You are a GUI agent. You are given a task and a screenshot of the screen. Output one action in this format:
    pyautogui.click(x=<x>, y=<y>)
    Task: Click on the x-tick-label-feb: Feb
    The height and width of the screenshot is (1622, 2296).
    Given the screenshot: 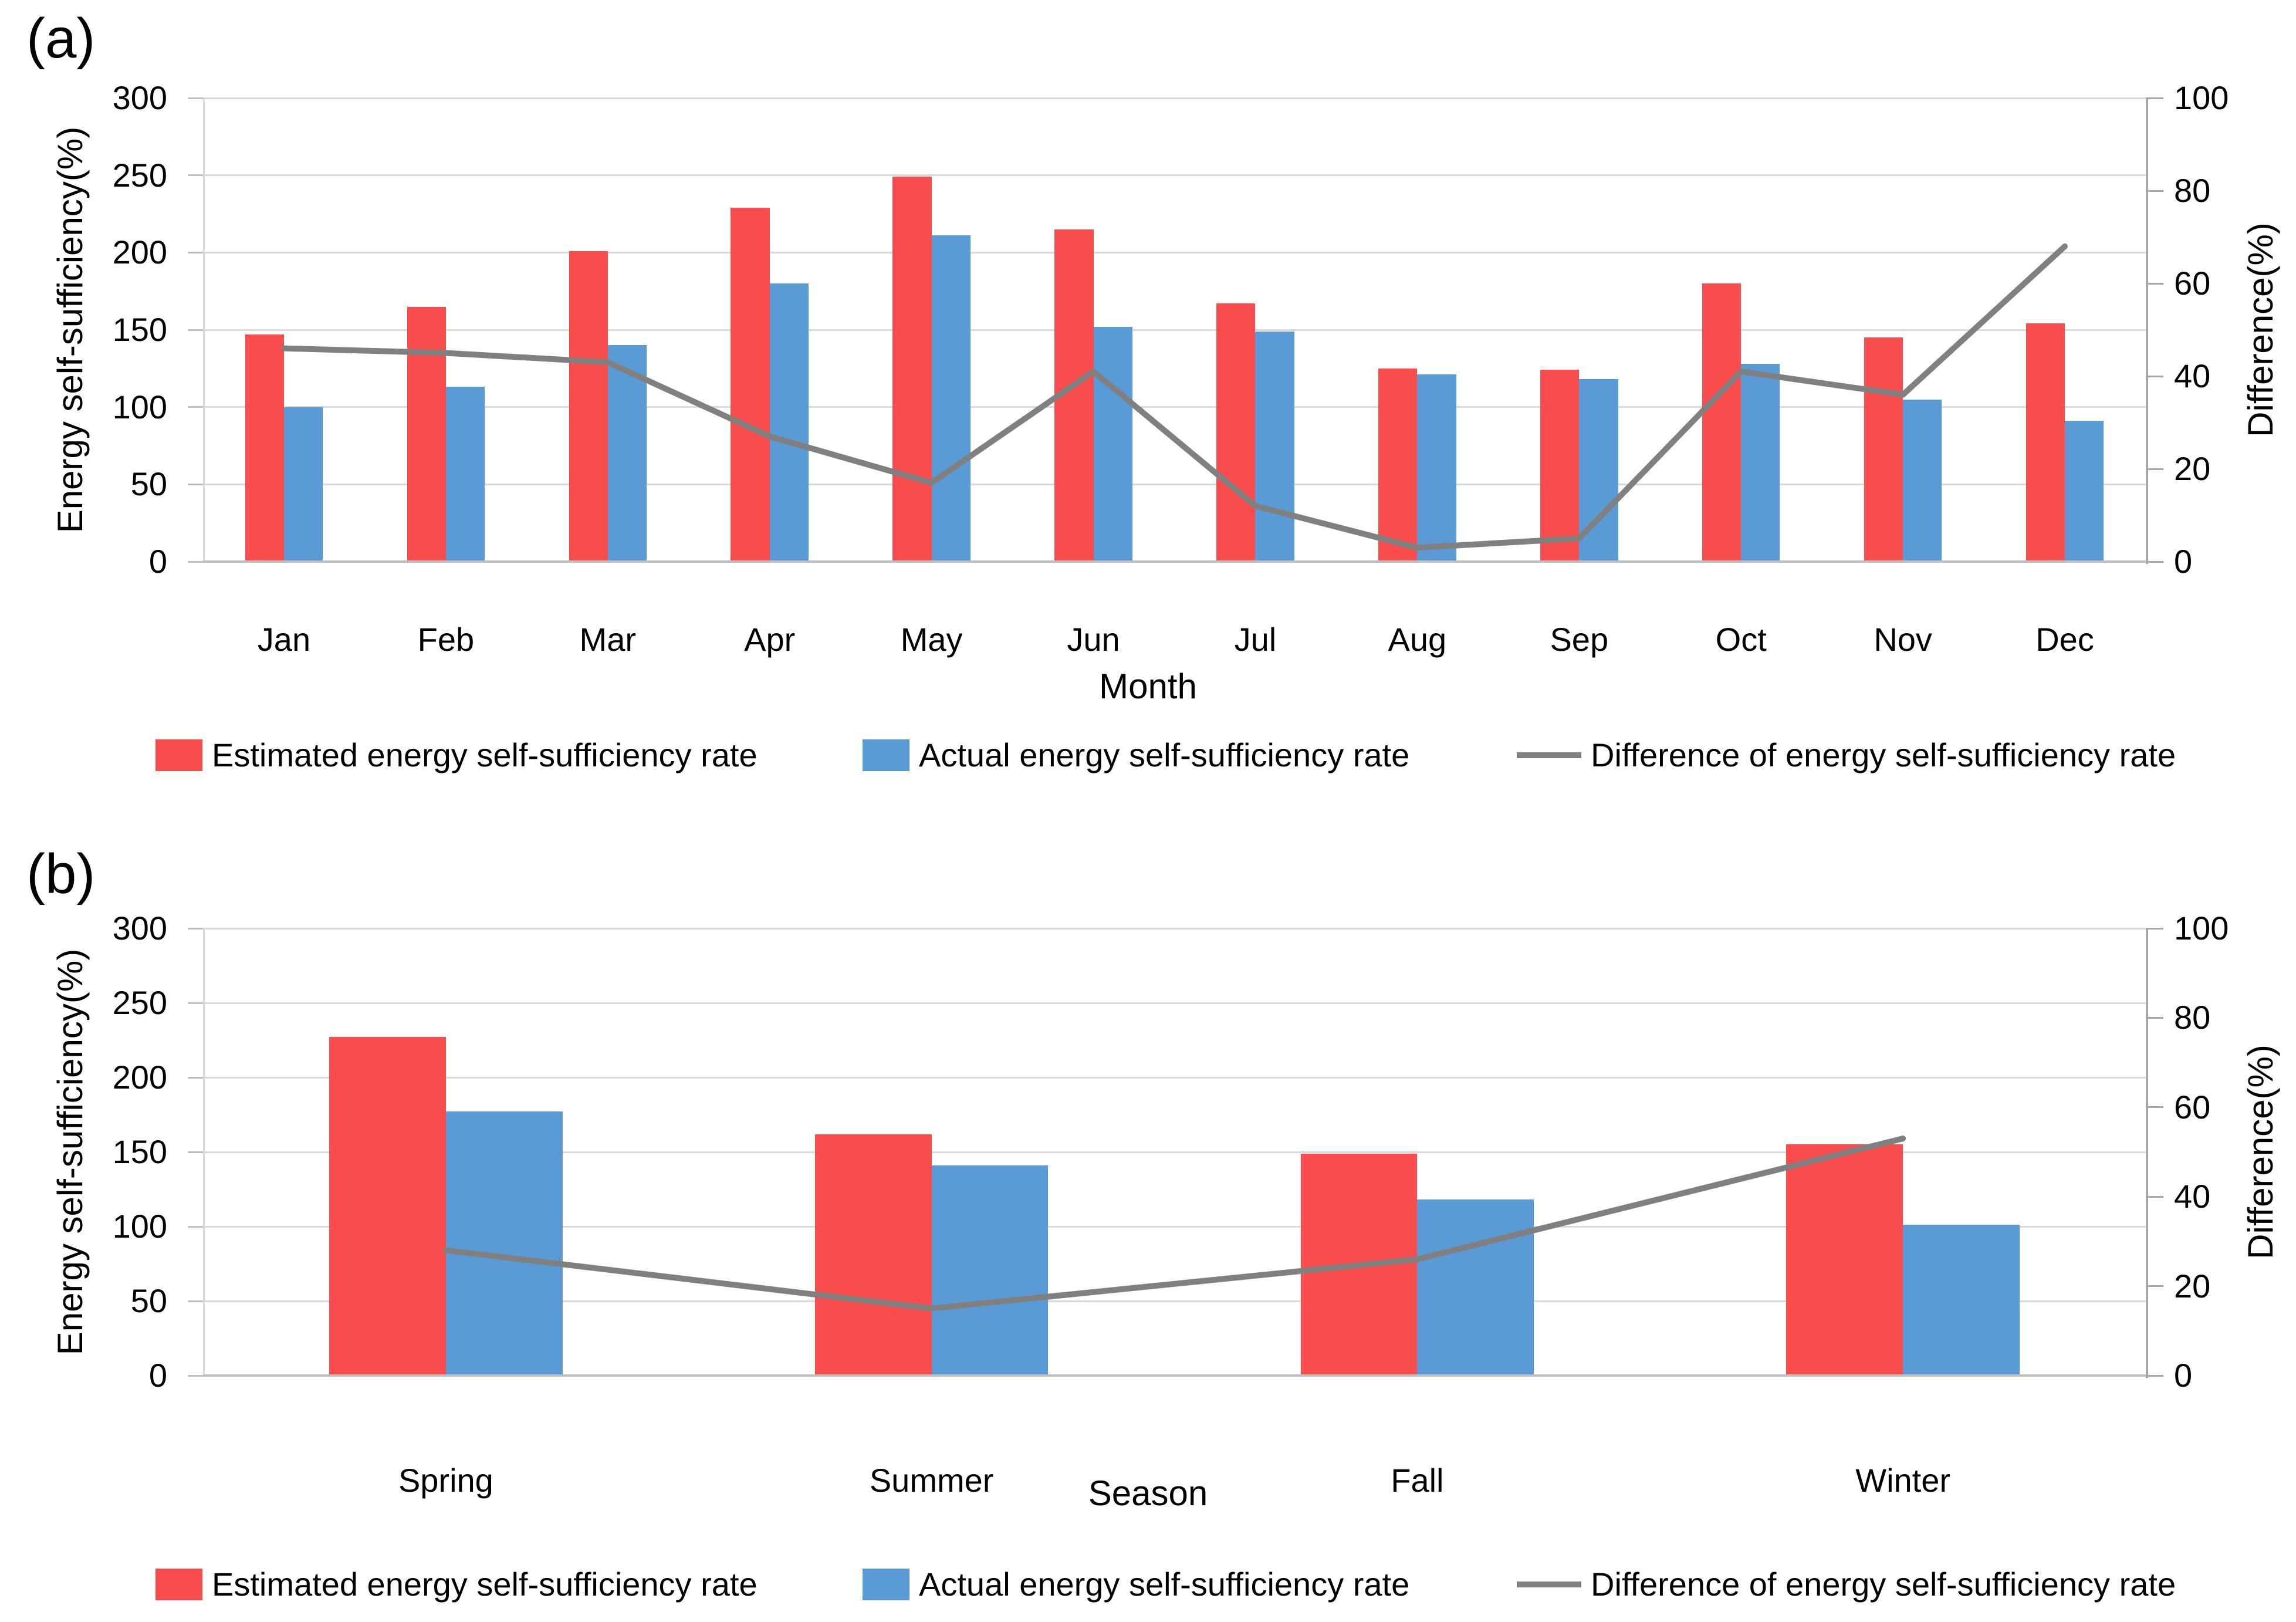 What is the action you would take?
    pyautogui.click(x=446, y=639)
    